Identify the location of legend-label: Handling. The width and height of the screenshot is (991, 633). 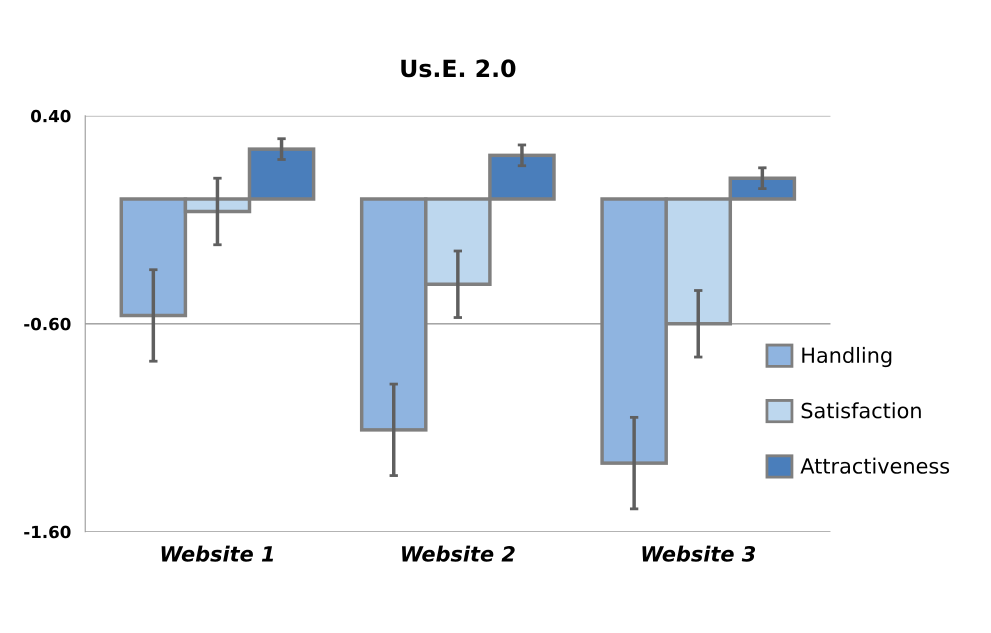
(847, 357).